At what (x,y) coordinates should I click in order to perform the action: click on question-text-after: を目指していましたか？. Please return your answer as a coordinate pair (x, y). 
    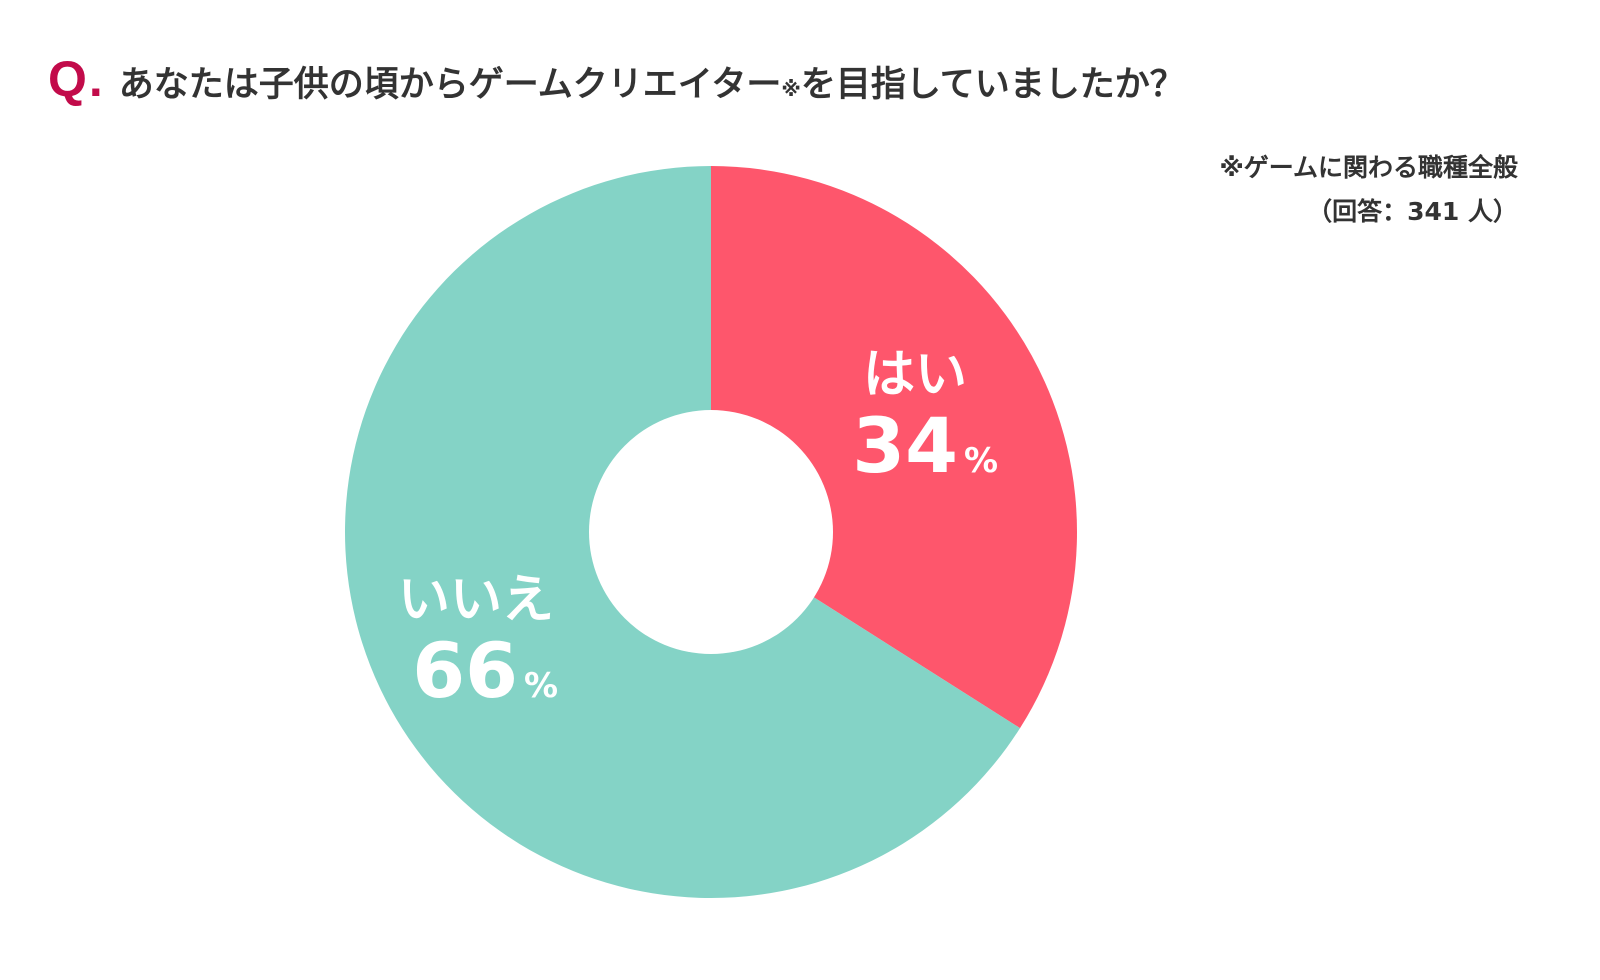
    Looking at the image, I should click on (992, 85).